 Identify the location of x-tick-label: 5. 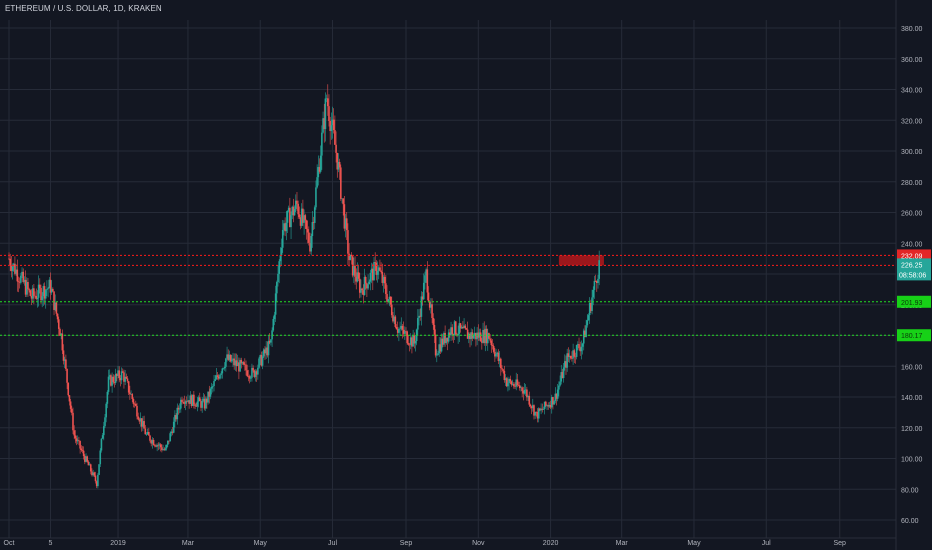
(51, 543).